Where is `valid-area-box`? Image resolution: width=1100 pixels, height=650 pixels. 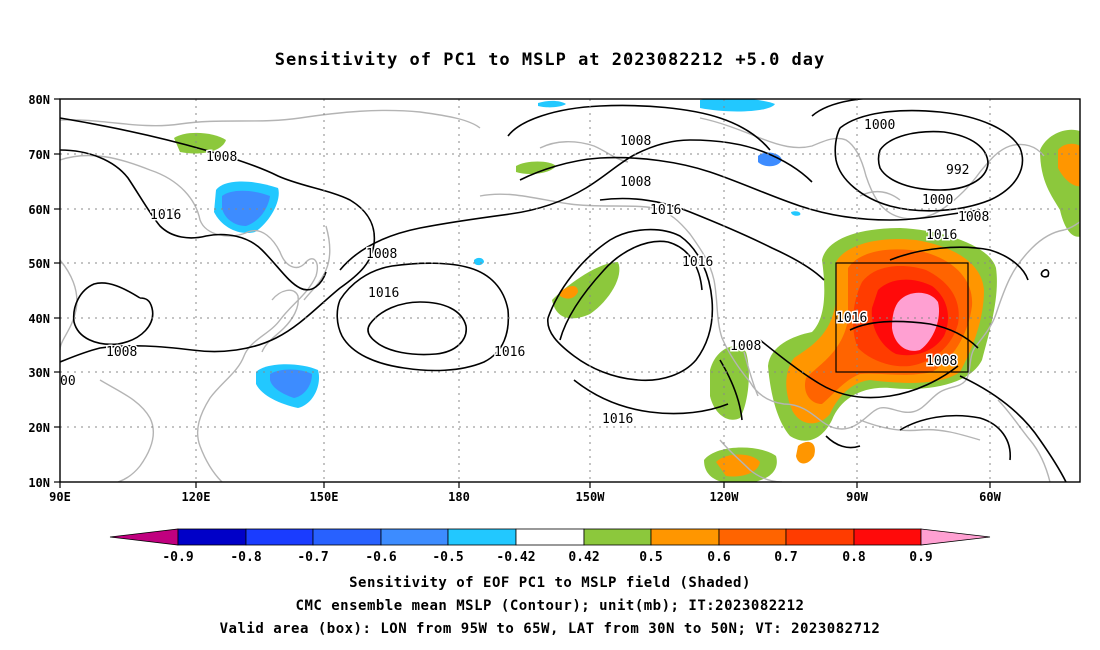
valid-area-box is located at coordinates (902, 317).